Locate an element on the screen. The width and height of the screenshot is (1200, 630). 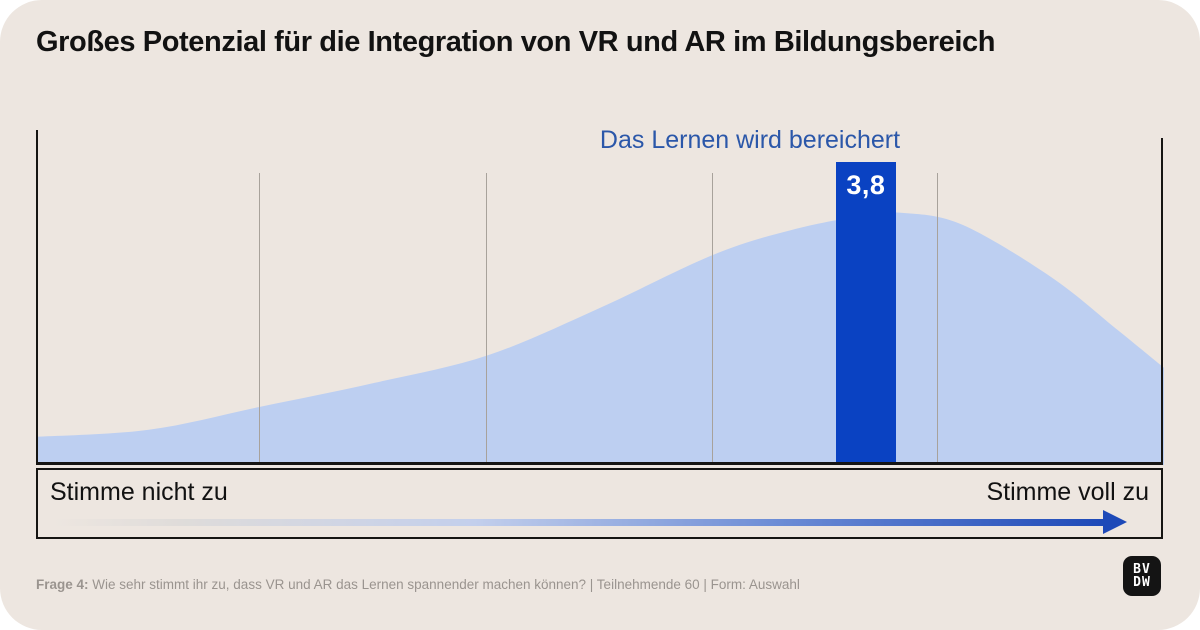
bvdw-logo-line1: BV is located at coordinates (1142, 569).